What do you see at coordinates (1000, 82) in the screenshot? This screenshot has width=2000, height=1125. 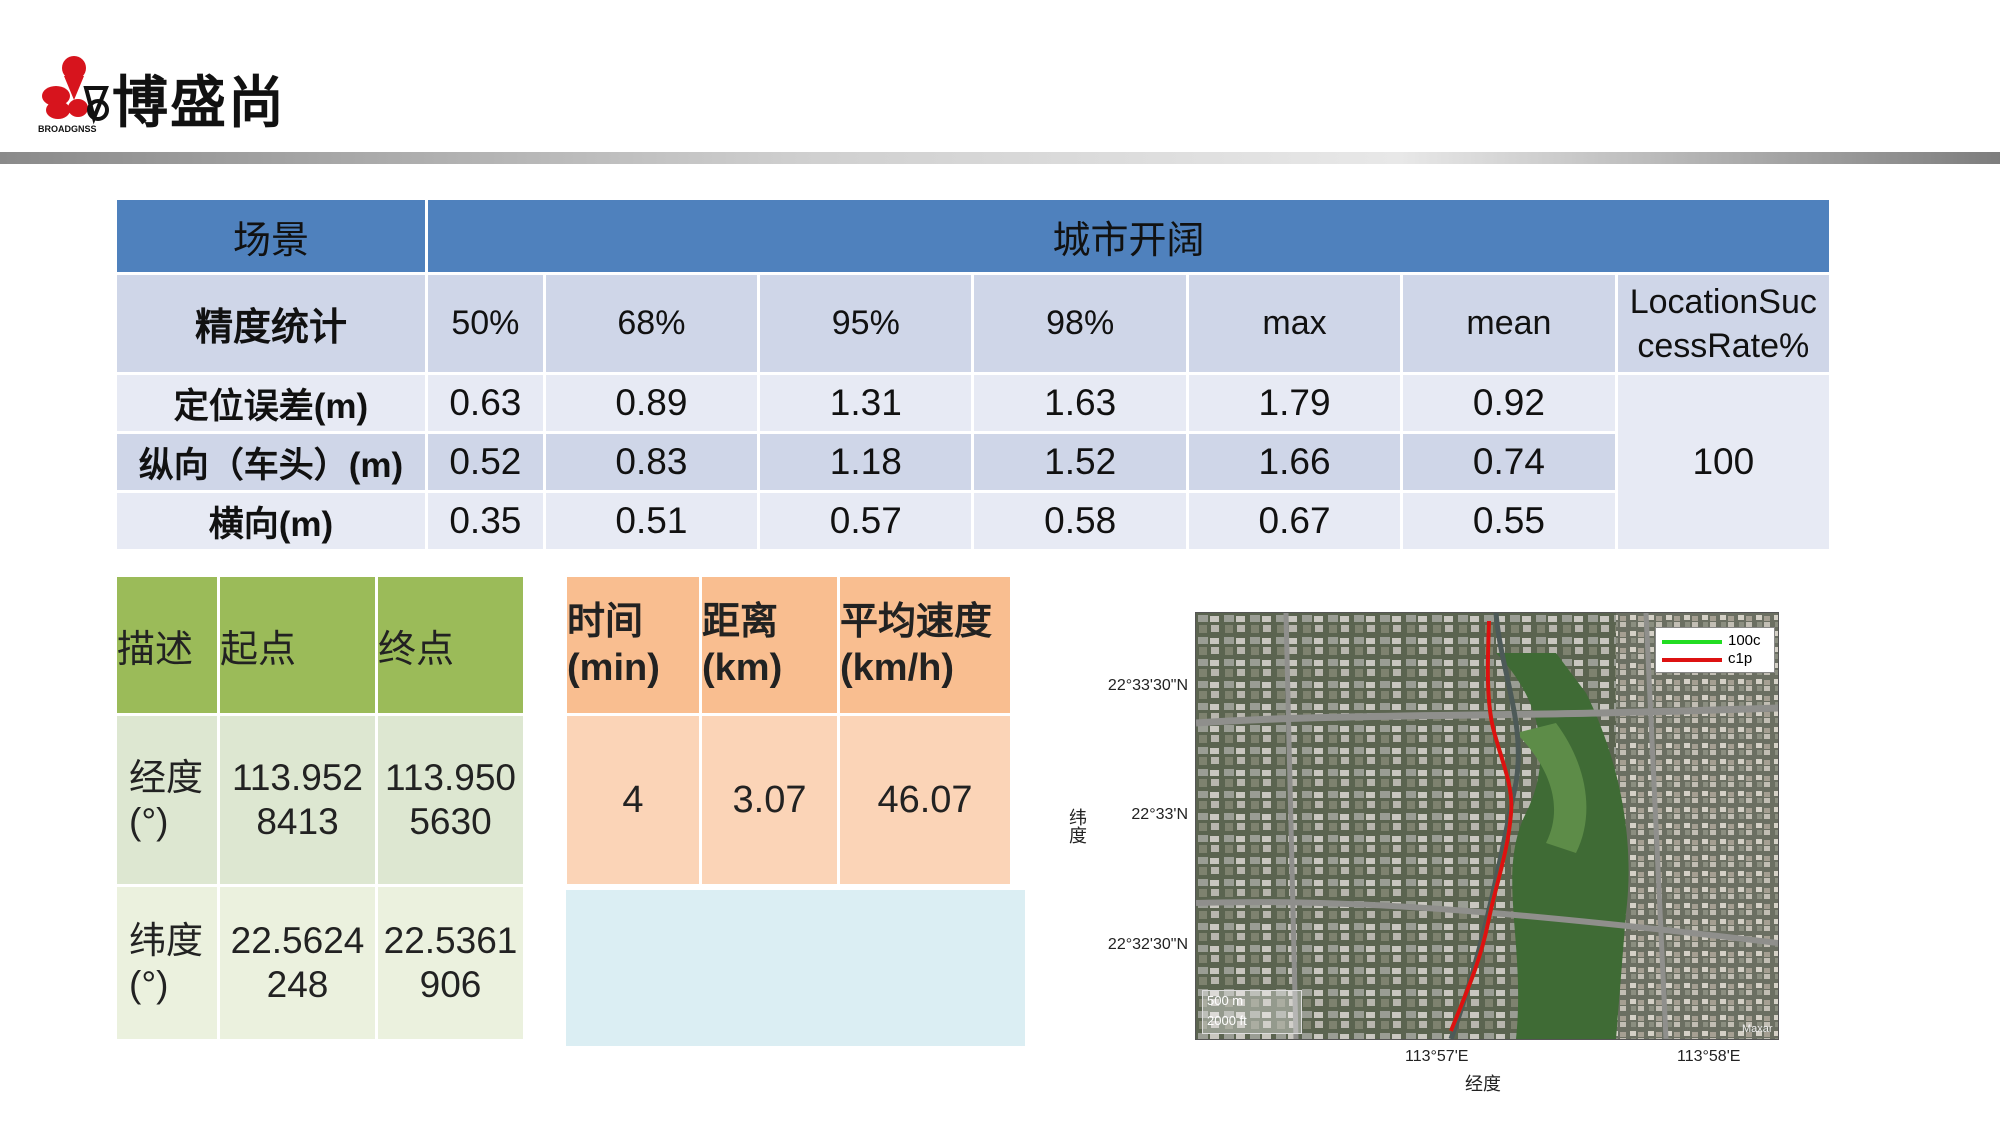 I see `slide-header: BROADGNSS 博盛尚` at bounding box center [1000, 82].